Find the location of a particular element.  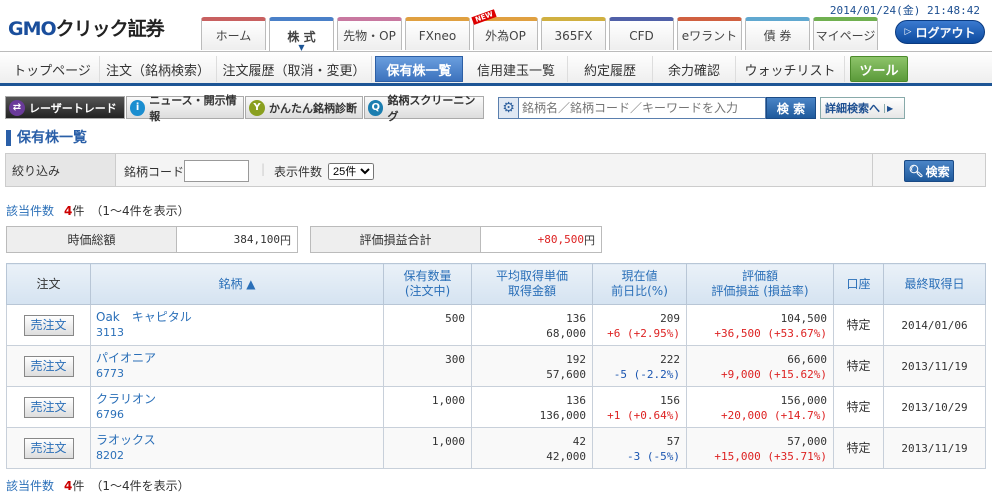

tab: 株 式 ▼ is located at coordinates (301, 34).